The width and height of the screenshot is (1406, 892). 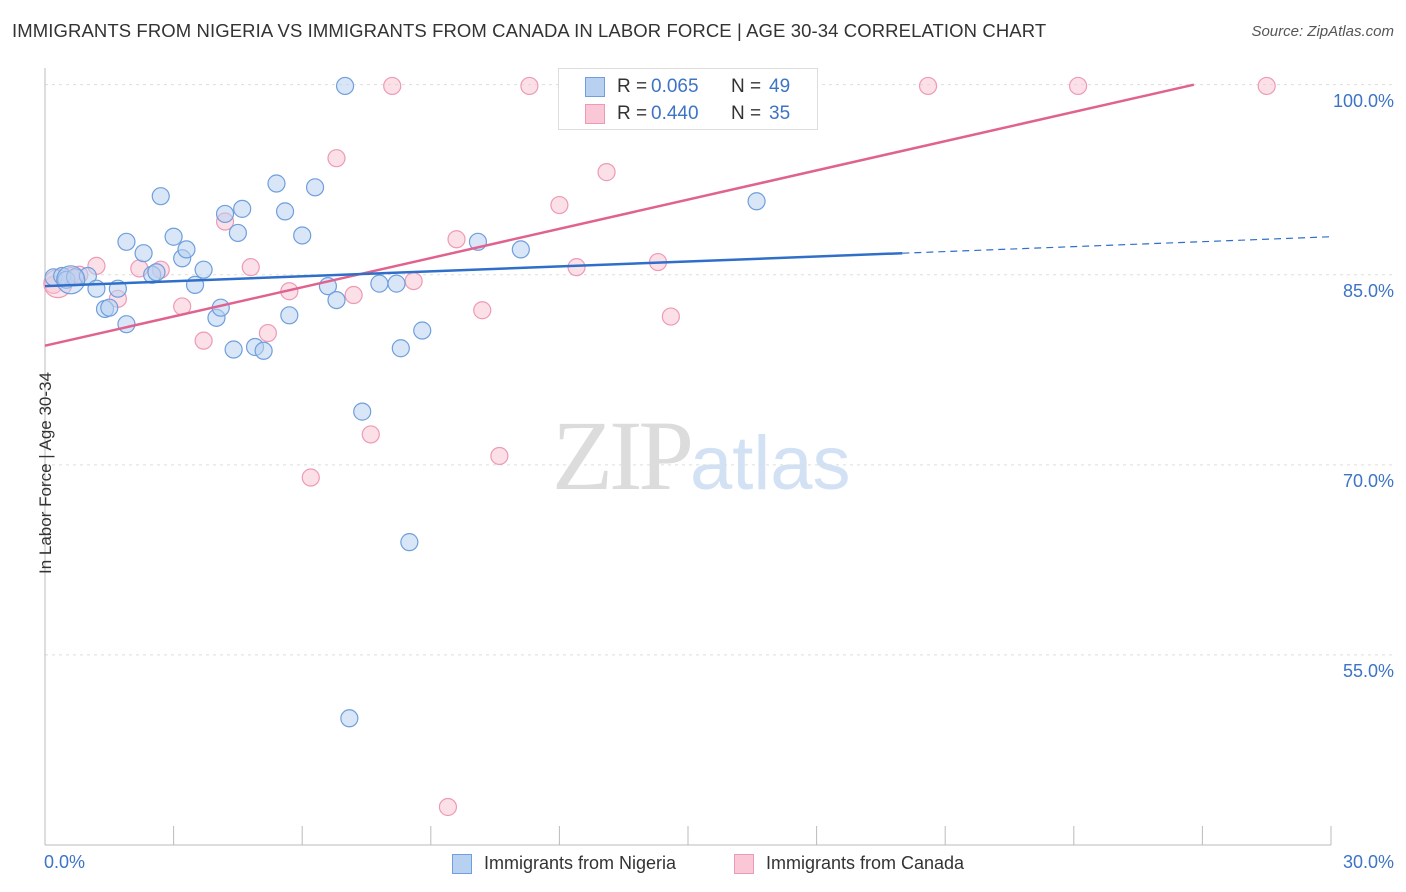 I want to click on x-tick-label: 30.0%, so click(x=1368, y=862).